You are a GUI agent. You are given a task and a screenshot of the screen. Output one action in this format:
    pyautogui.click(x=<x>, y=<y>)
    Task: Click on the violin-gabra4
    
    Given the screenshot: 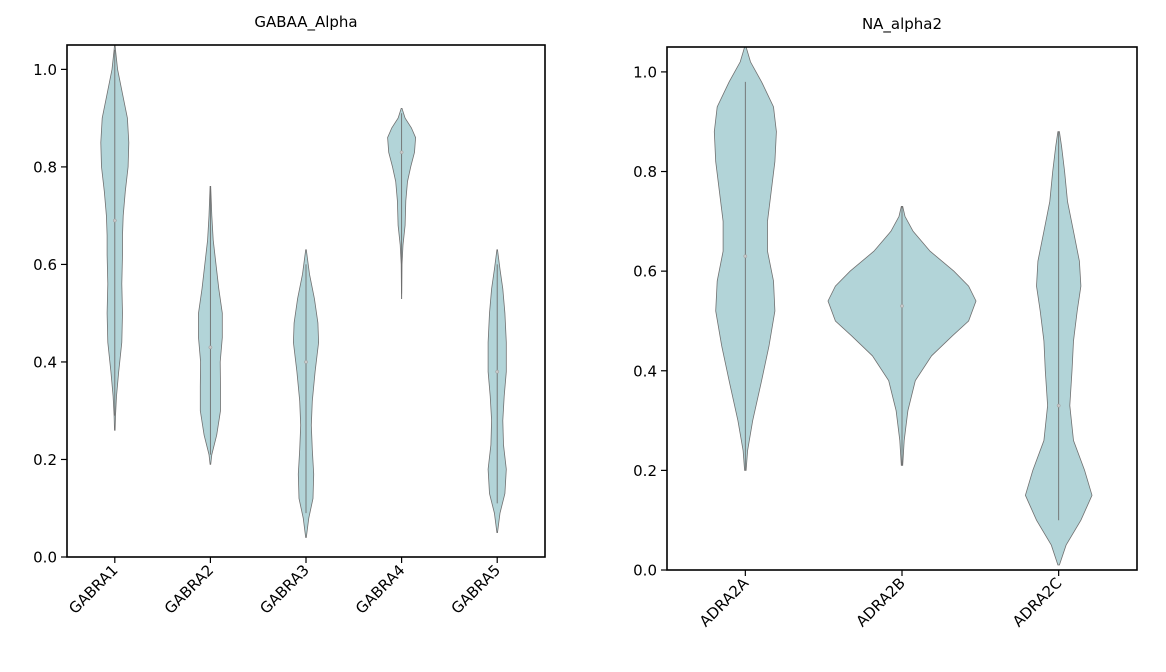 What is the action you would take?
    pyautogui.click(x=402, y=203)
    